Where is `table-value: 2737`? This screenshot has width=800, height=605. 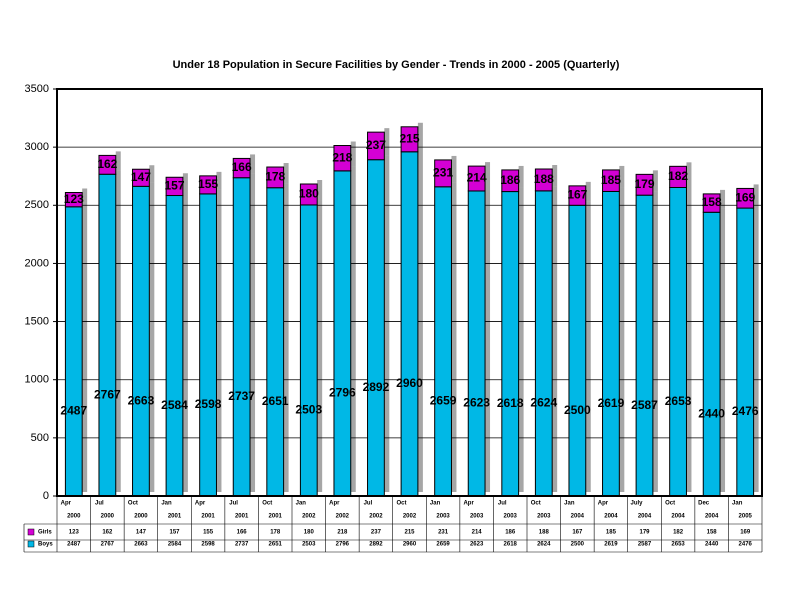 table-value: 2737 is located at coordinates (242, 545).